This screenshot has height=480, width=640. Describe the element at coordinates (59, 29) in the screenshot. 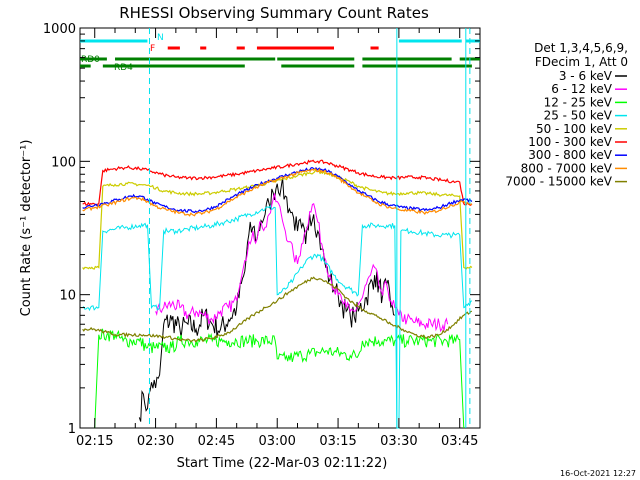

I see `y-tick-label: 1000` at that location.